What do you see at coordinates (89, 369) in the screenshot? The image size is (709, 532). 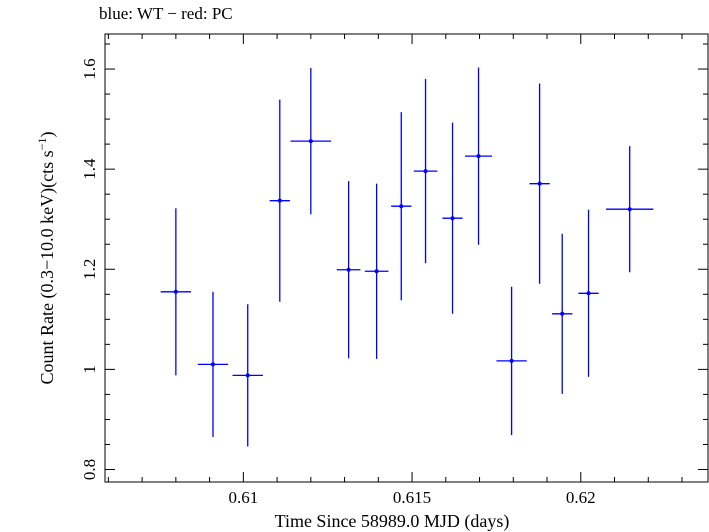 I see `y-tick-label: 1` at bounding box center [89, 369].